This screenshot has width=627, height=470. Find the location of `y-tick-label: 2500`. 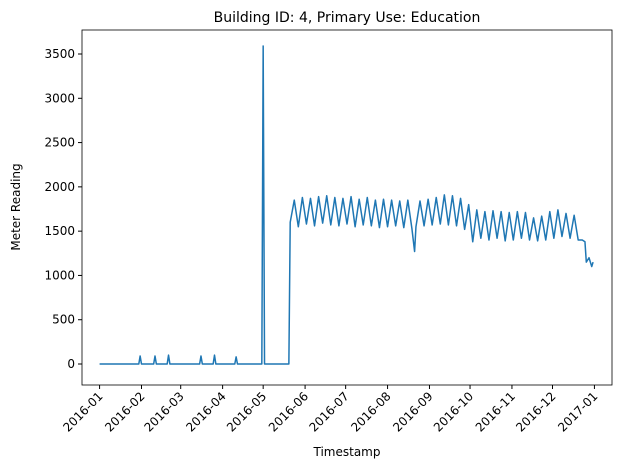

y-tick-label: 2500 is located at coordinates (59, 143).